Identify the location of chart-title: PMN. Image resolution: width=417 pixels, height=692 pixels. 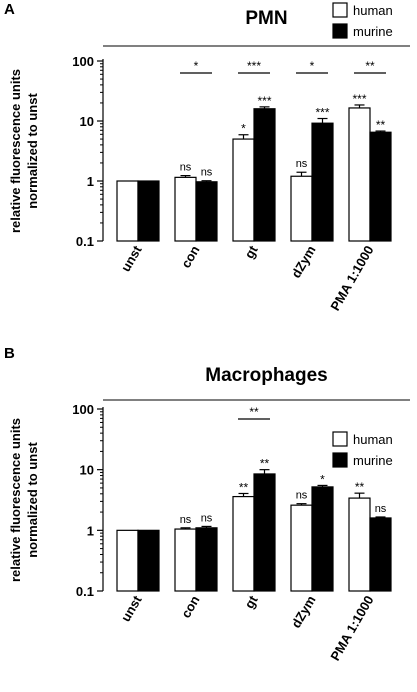
(266, 18).